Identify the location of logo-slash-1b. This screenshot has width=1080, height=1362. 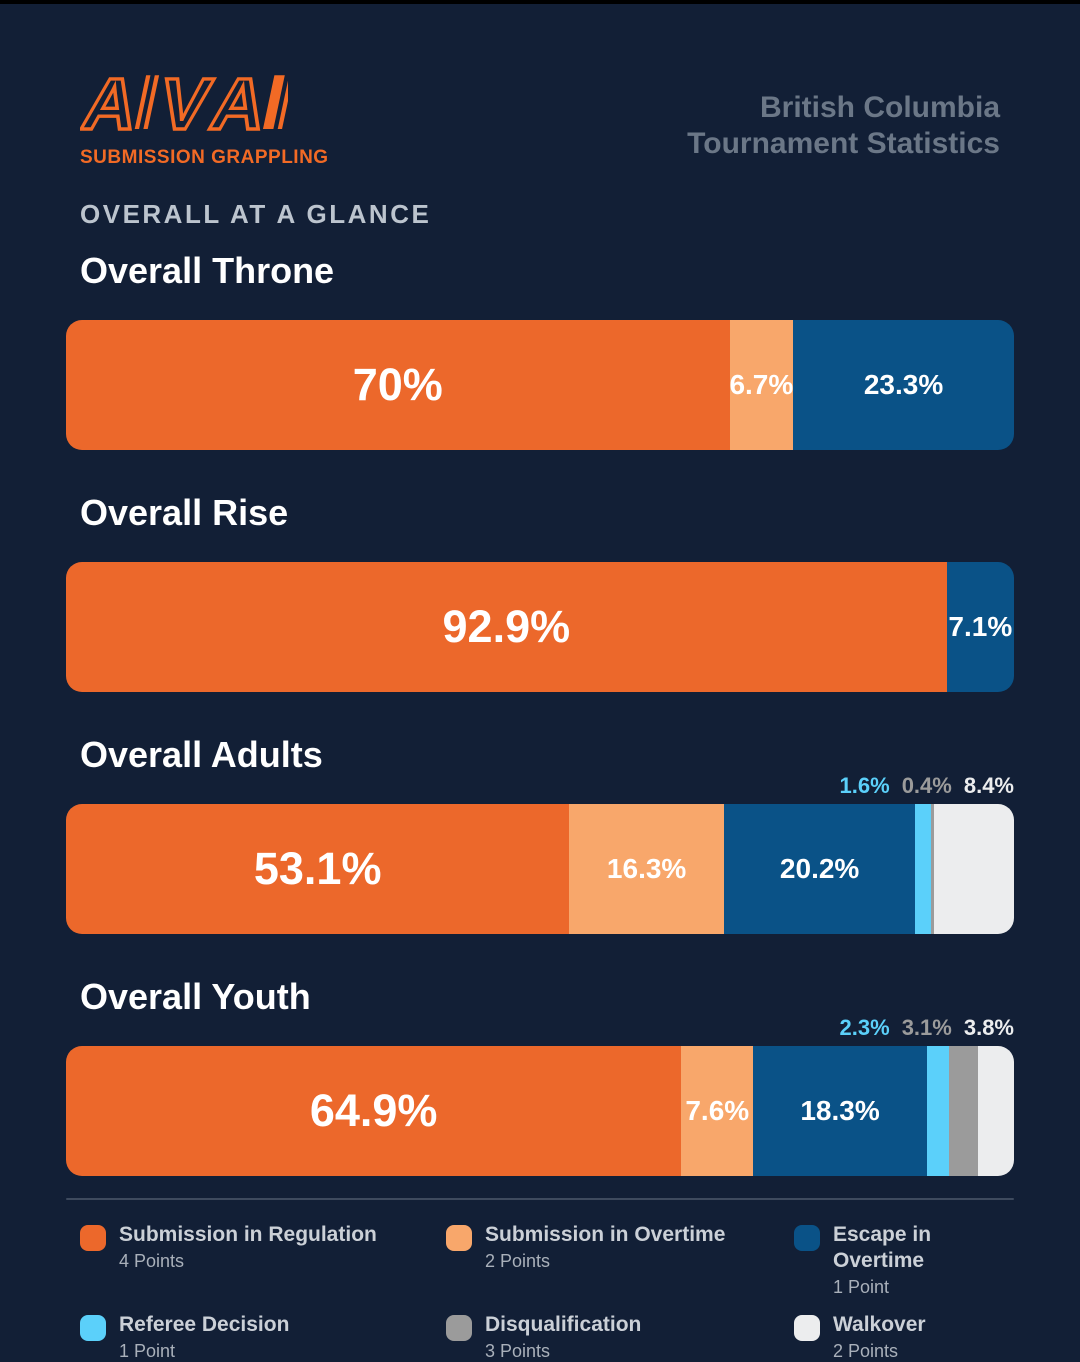
(151, 102).